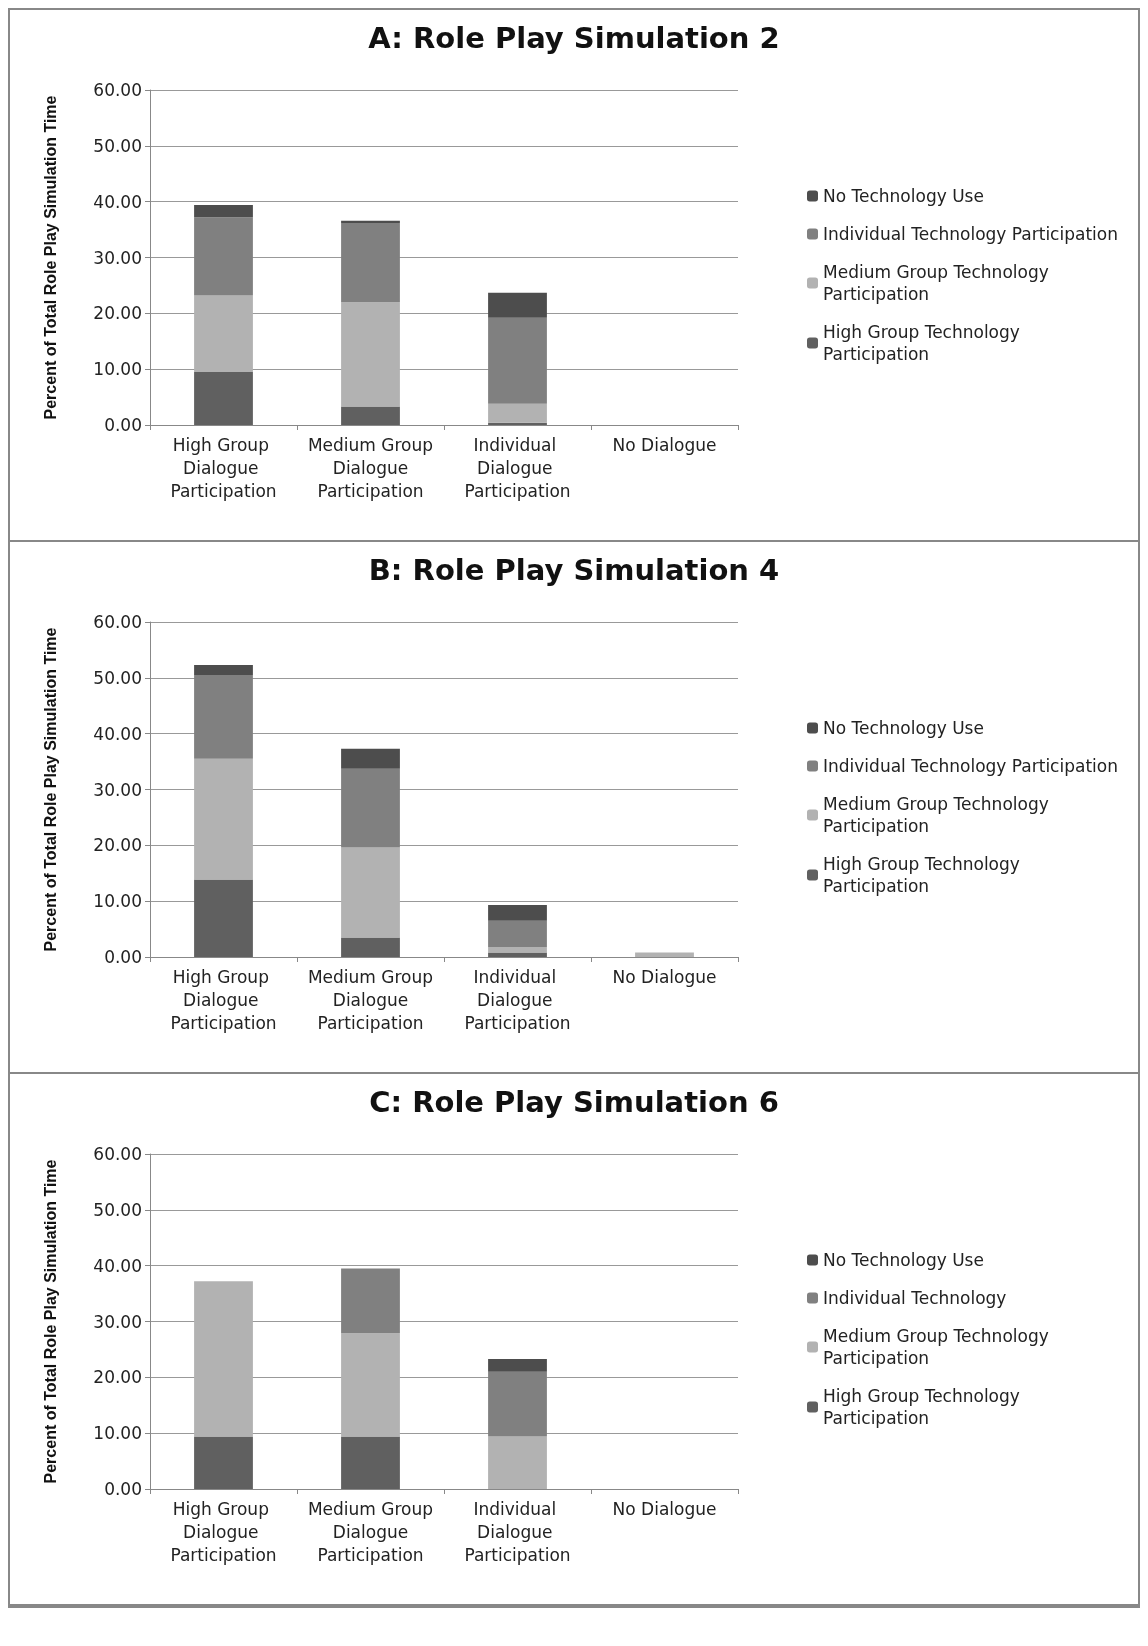 The image size is (1148, 1646). I want to click on chart-title: C: Role Play Simulation 6, so click(574, 1101).